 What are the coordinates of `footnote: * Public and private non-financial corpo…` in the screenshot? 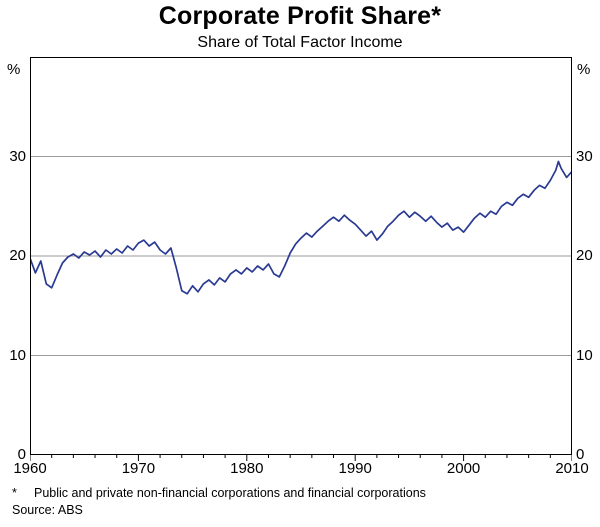 It's located at (303, 493).